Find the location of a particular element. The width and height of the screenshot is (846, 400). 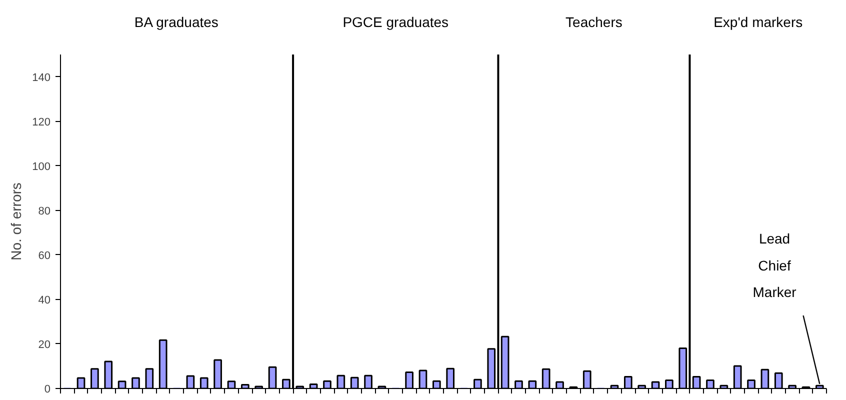

y-tick-label: 100 is located at coordinates (41, 166).